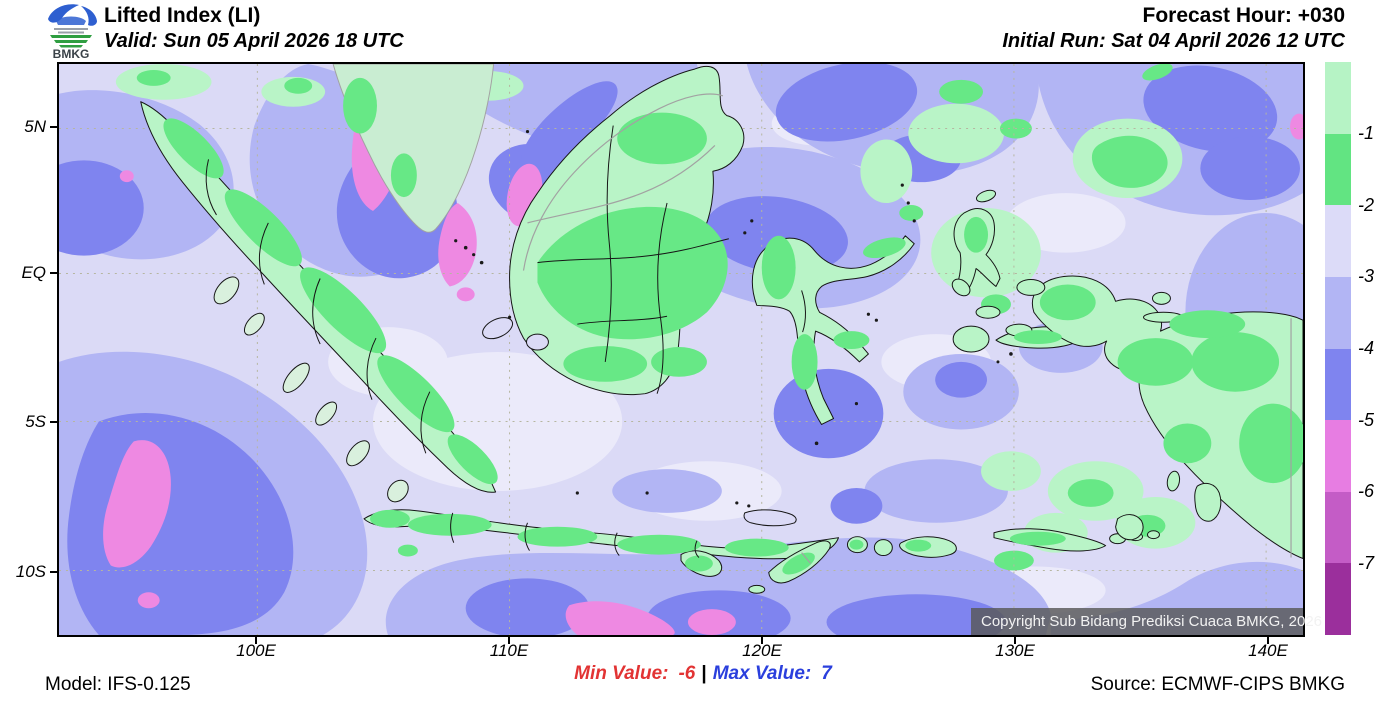 The image size is (1400, 709). What do you see at coordinates (509, 650) in the screenshot?
I see `longitude-label: 110E` at bounding box center [509, 650].